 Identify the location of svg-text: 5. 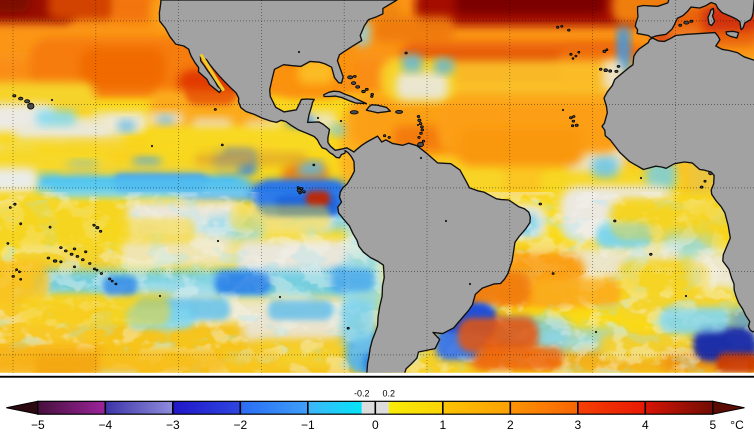
(712, 425).